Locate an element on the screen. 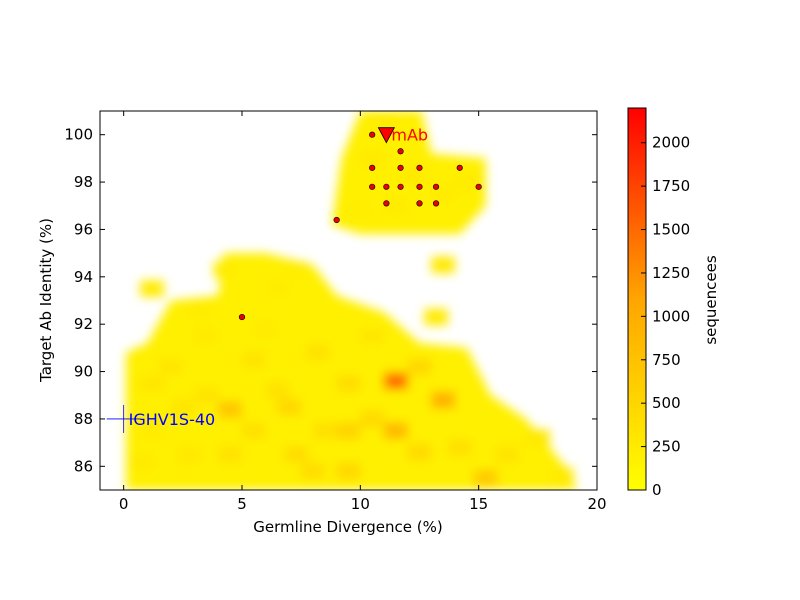 The height and width of the screenshot is (600, 800). colorbar-tick-label: 750 is located at coordinates (666, 360).